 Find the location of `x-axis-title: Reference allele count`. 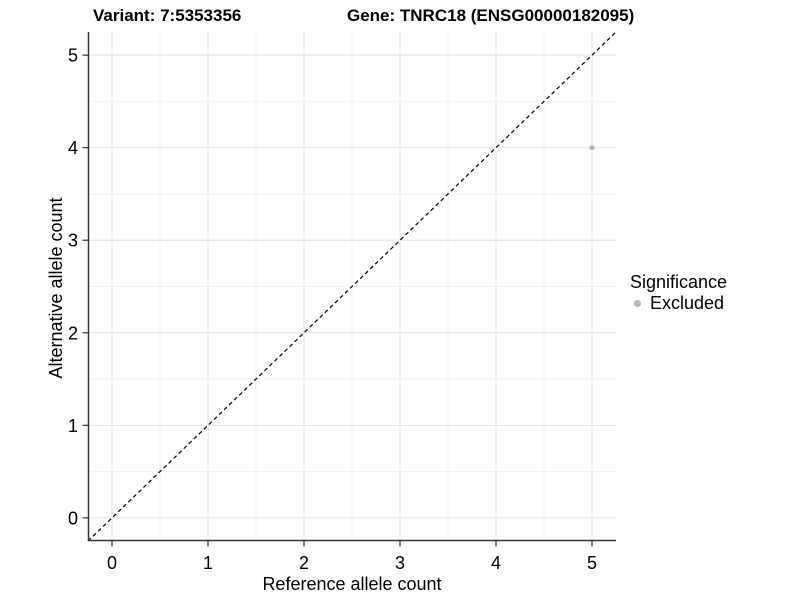

x-axis-title: Reference allele count is located at coordinates (352, 584).